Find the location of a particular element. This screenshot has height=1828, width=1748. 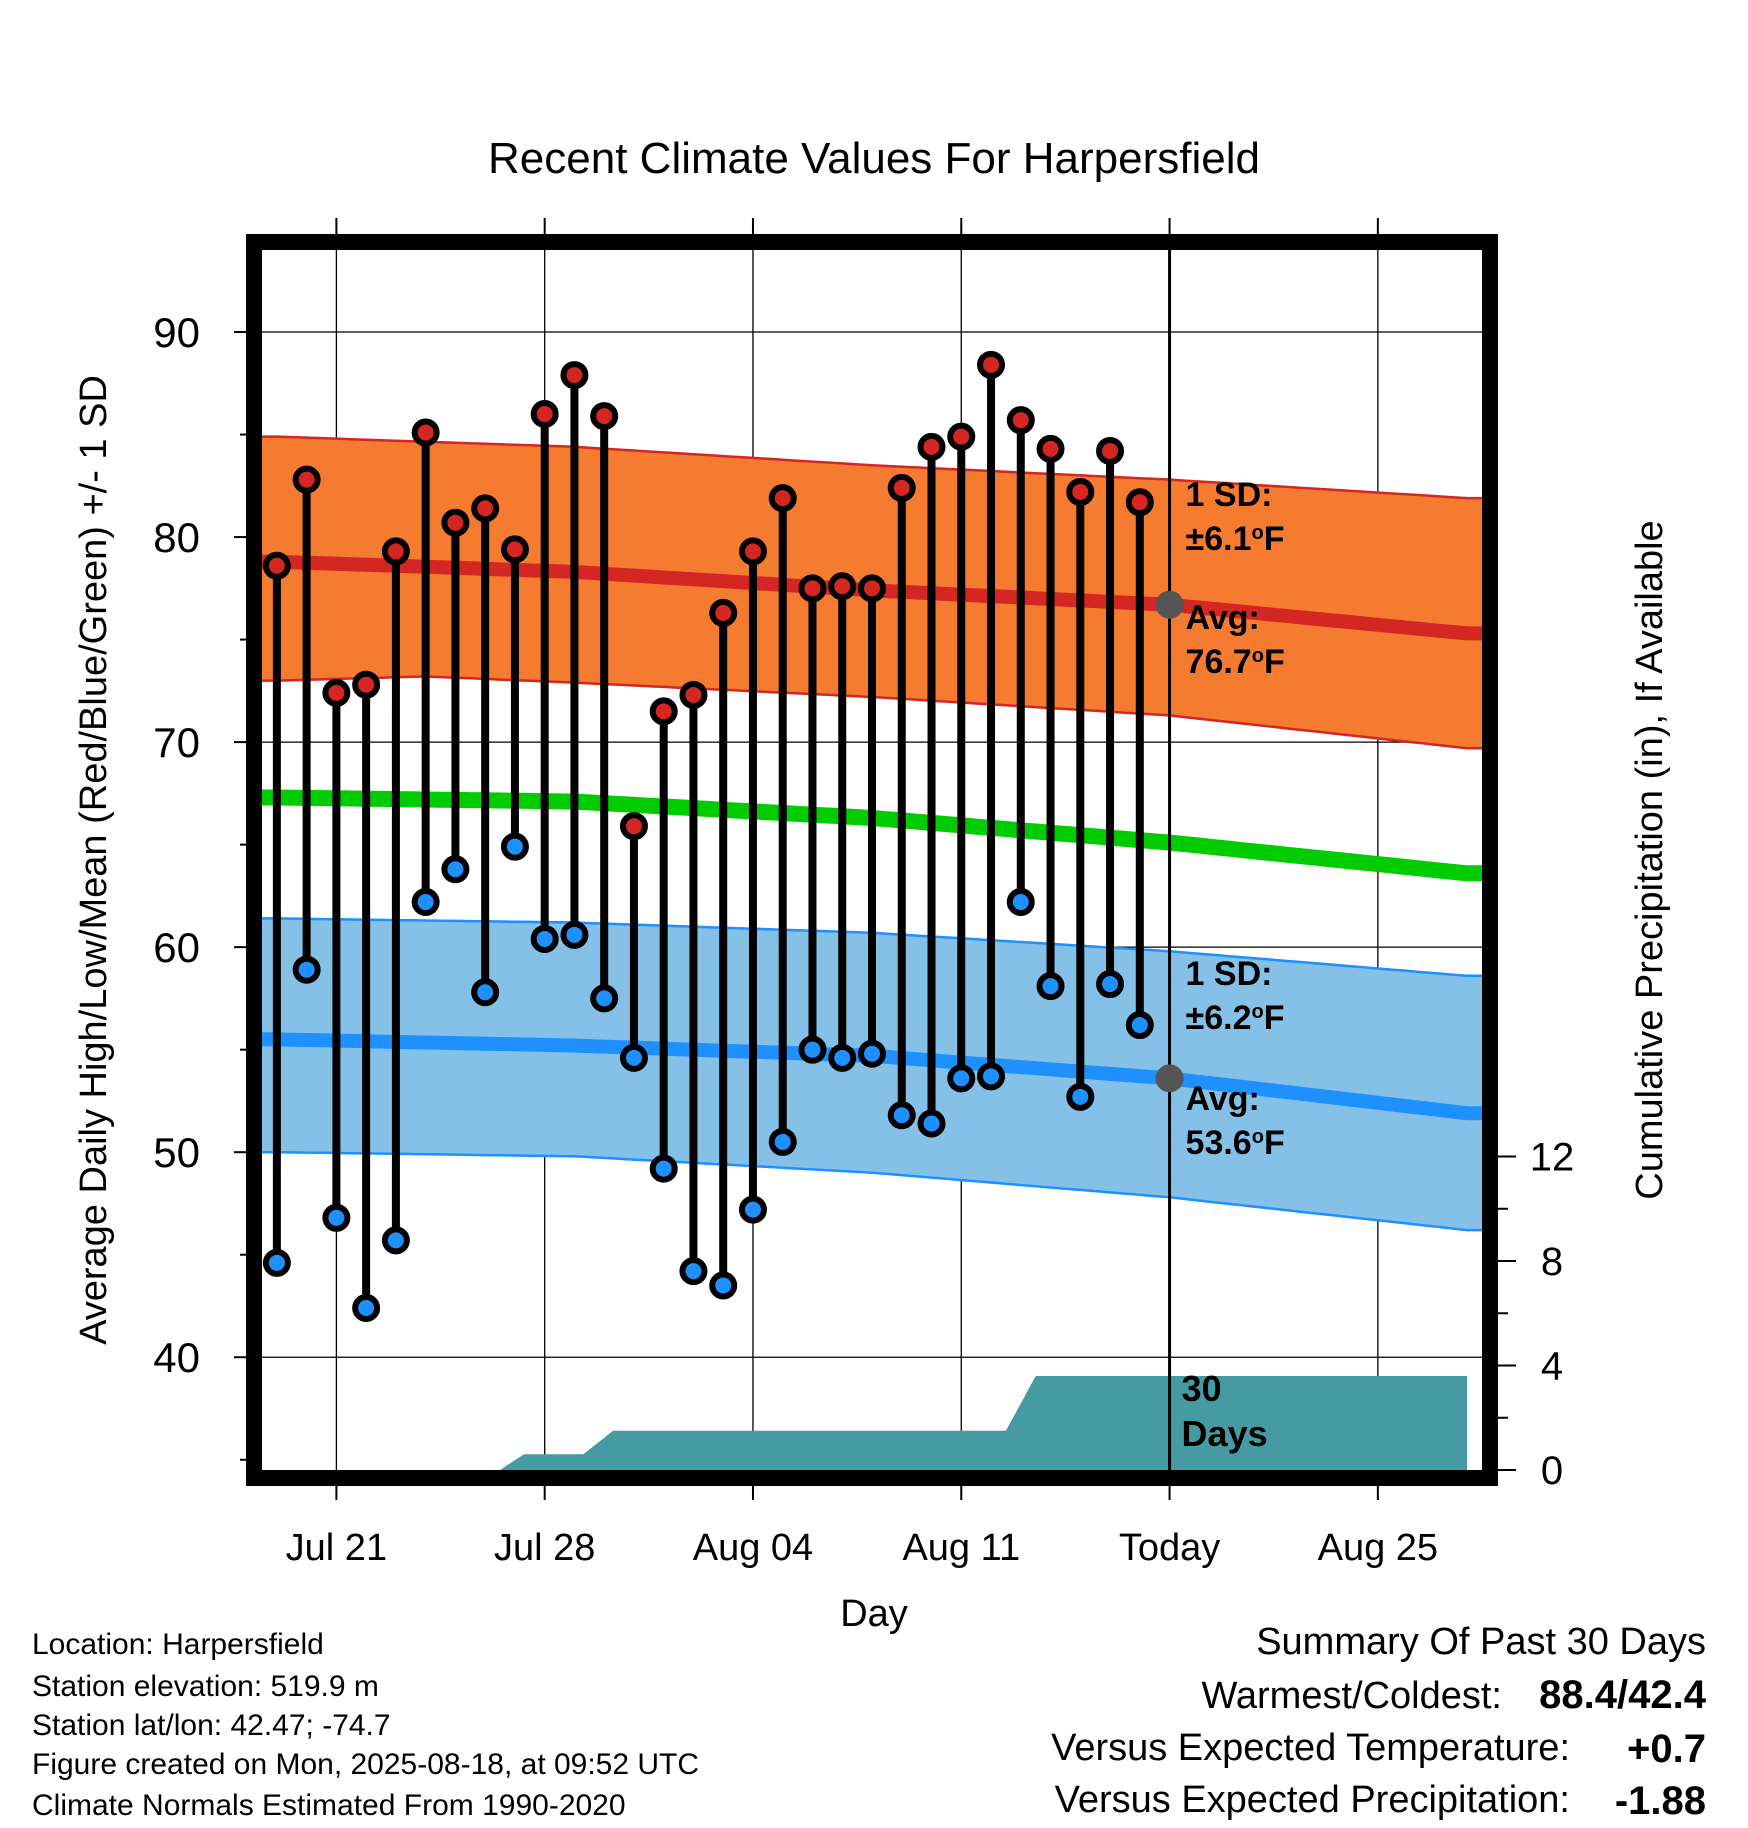

left-tick-label: 90 is located at coordinates (176, 332).